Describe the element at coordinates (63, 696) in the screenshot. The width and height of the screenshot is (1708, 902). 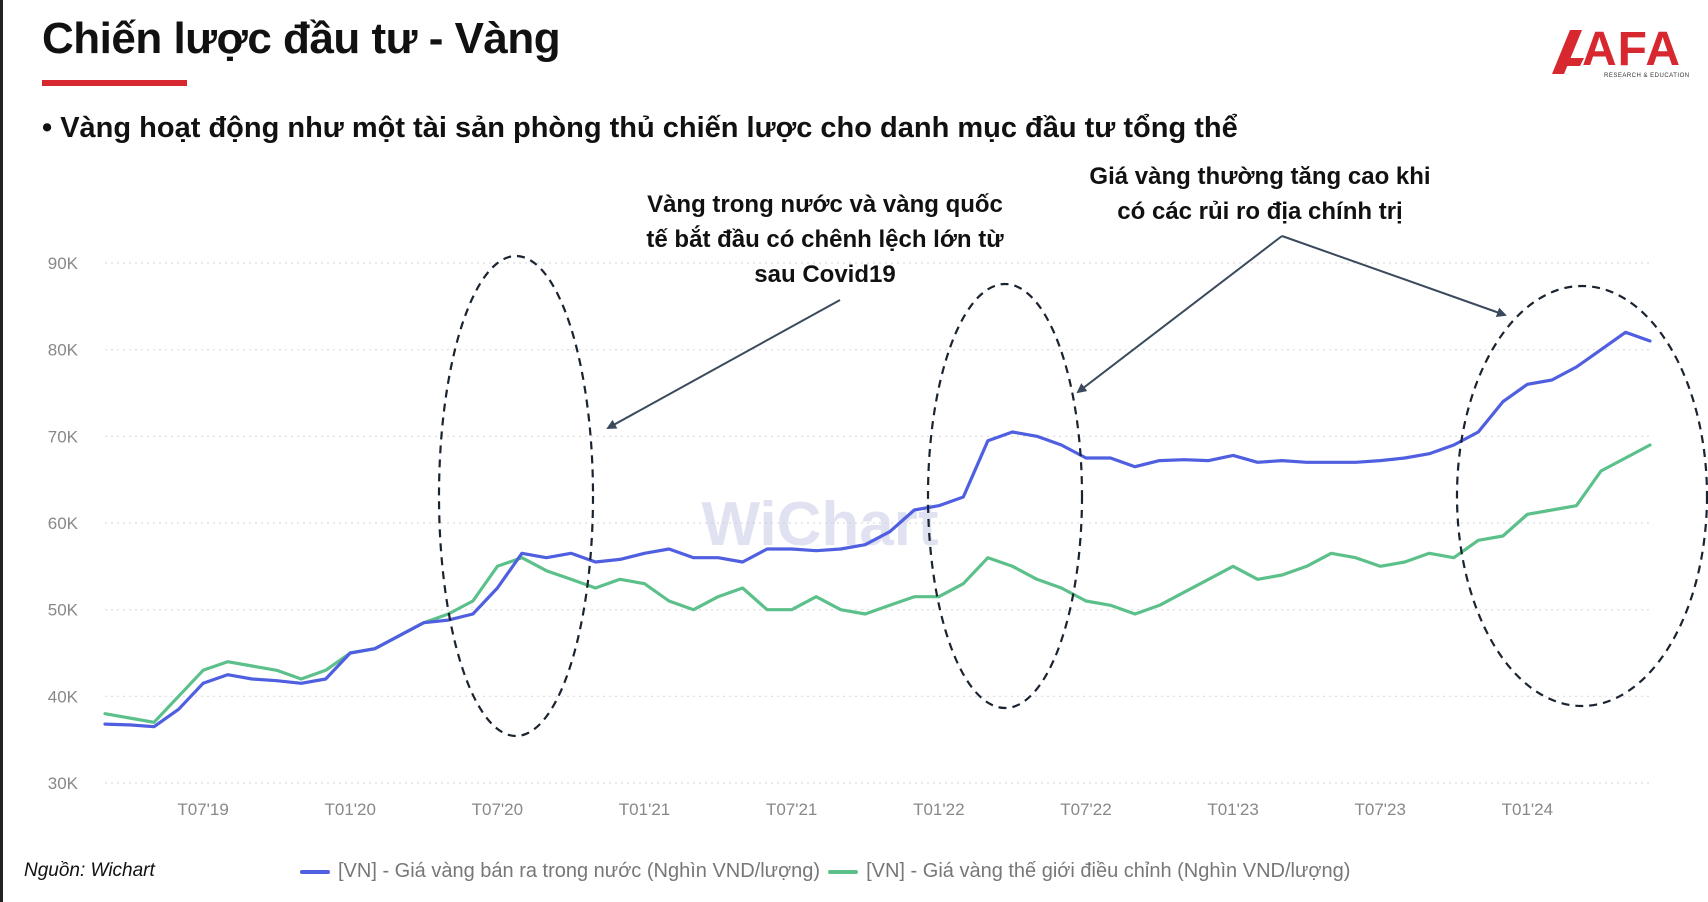
I see `y-tick-label: 40K` at that location.